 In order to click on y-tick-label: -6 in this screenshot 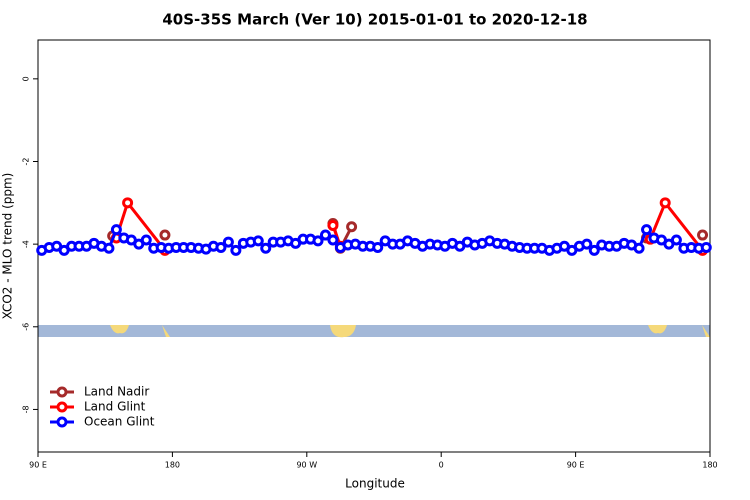, I will do `click(26, 327)`.